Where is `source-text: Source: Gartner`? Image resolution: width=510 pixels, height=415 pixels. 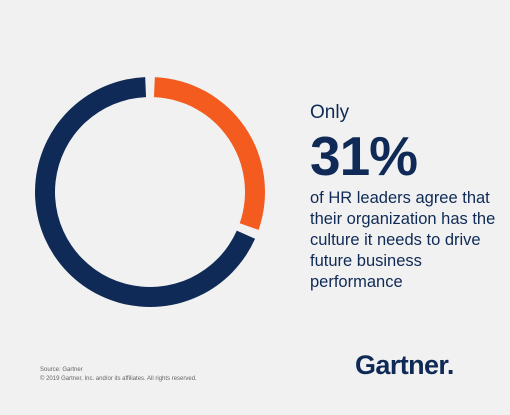
source-text: Source: Gartner is located at coordinates (61, 370).